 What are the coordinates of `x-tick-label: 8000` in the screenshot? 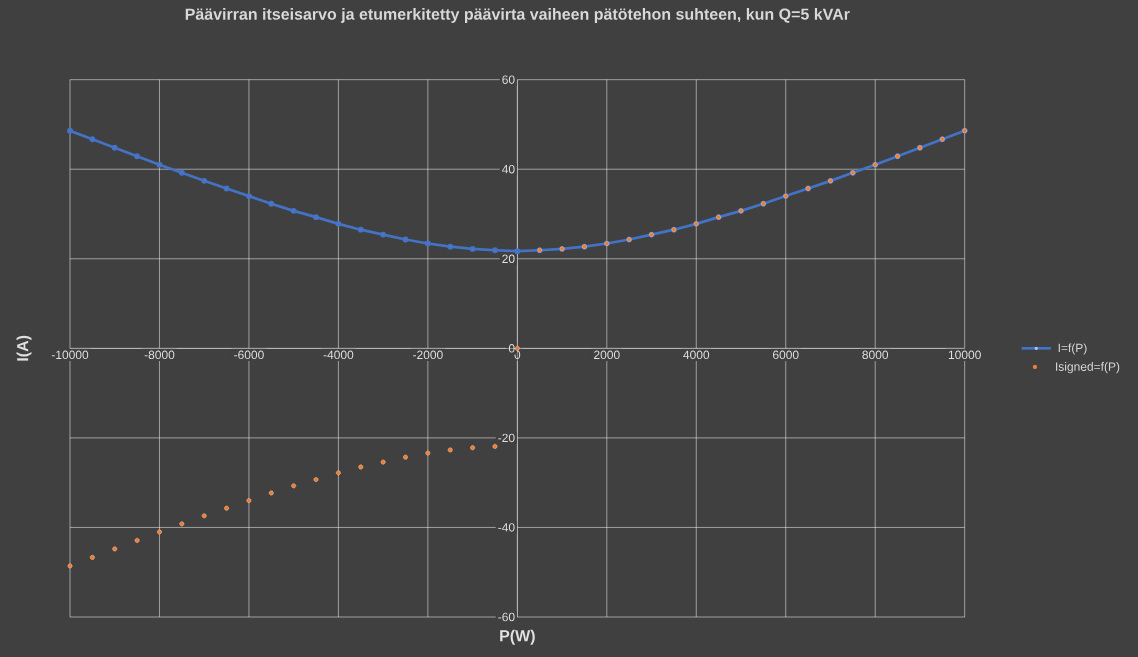 It's located at (875, 355).